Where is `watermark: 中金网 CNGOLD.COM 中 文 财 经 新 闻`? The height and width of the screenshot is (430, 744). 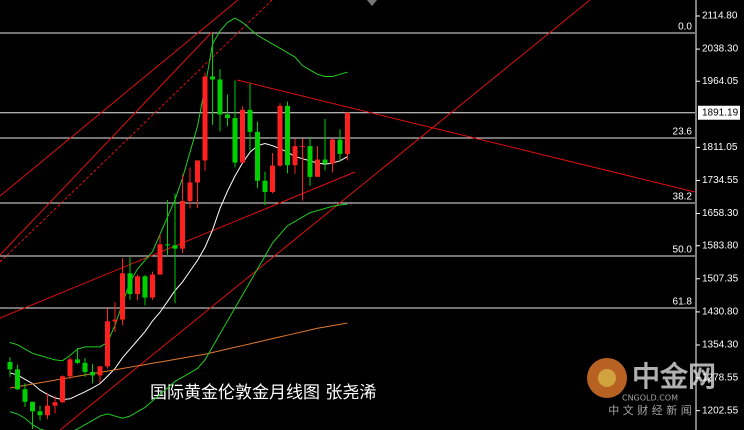 watermark: 中金网 CNGOLD.COM 中 文 财 经 新 闻 is located at coordinates (651, 387).